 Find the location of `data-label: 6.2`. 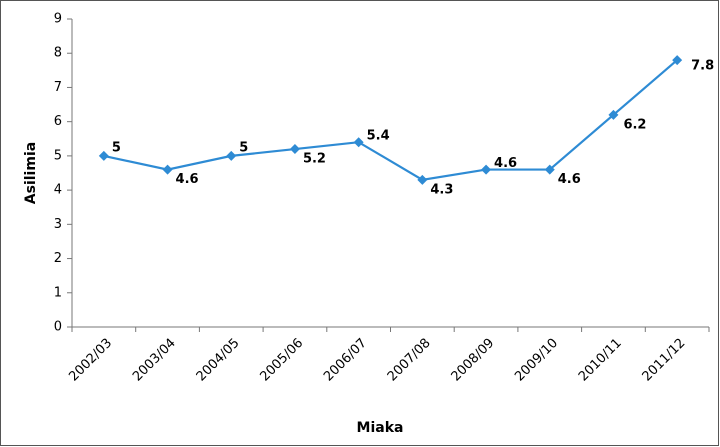

data-label: 6.2 is located at coordinates (634, 124).